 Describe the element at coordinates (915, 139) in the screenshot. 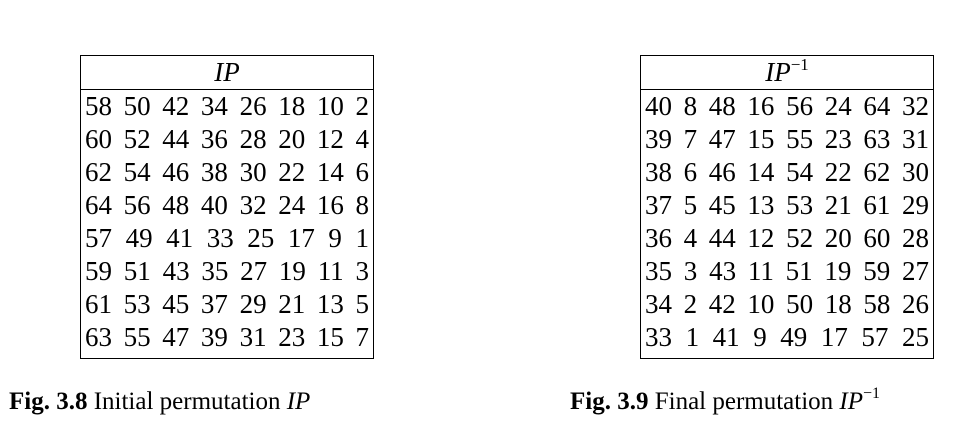

I see `table-cell: 31` at that location.